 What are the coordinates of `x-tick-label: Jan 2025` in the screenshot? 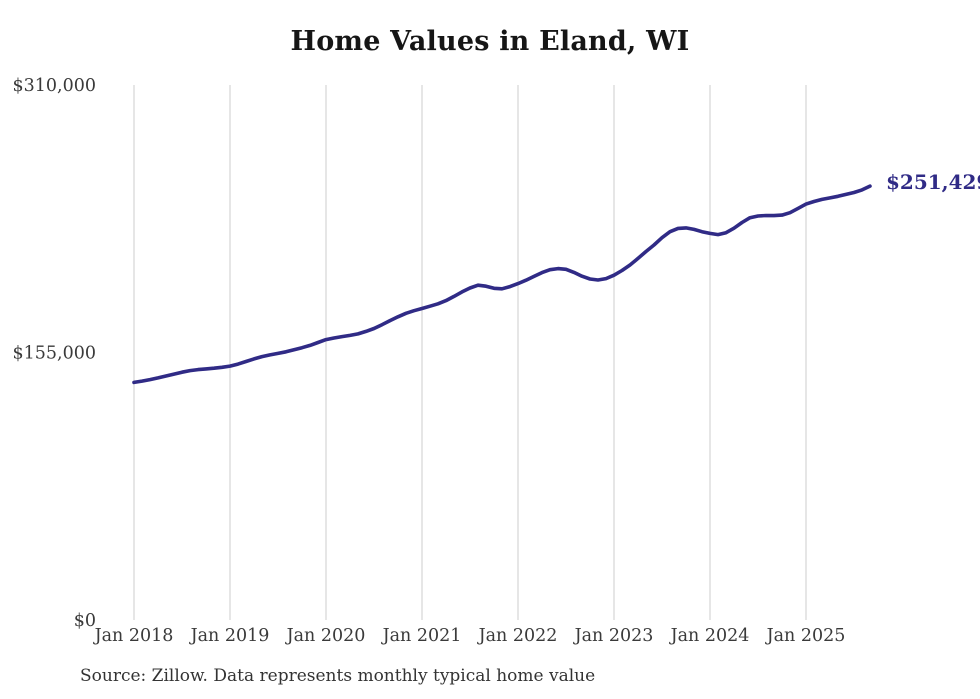 It's located at (805, 636).